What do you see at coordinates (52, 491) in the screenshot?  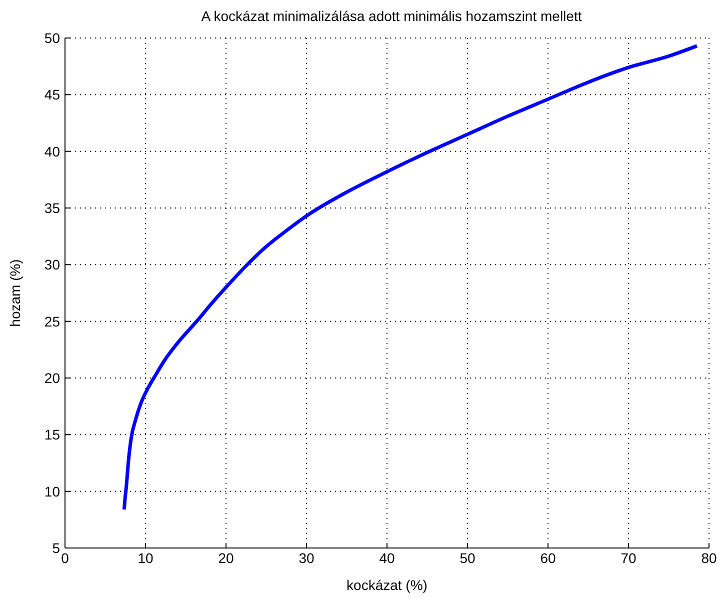 I see `y-tick-label: 10` at bounding box center [52, 491].